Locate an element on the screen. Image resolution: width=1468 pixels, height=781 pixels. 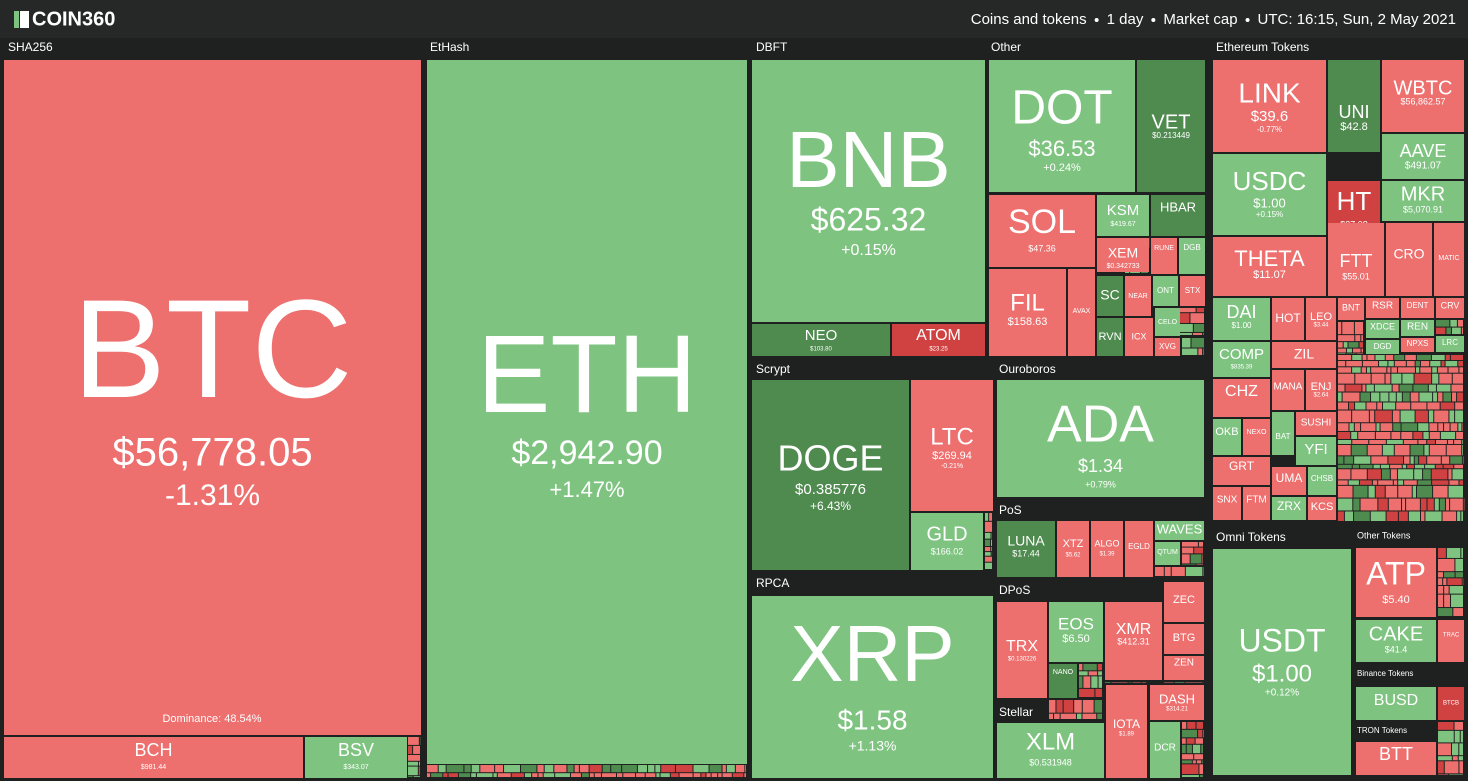
coin-symbol: ATP is located at coordinates (1396, 573).